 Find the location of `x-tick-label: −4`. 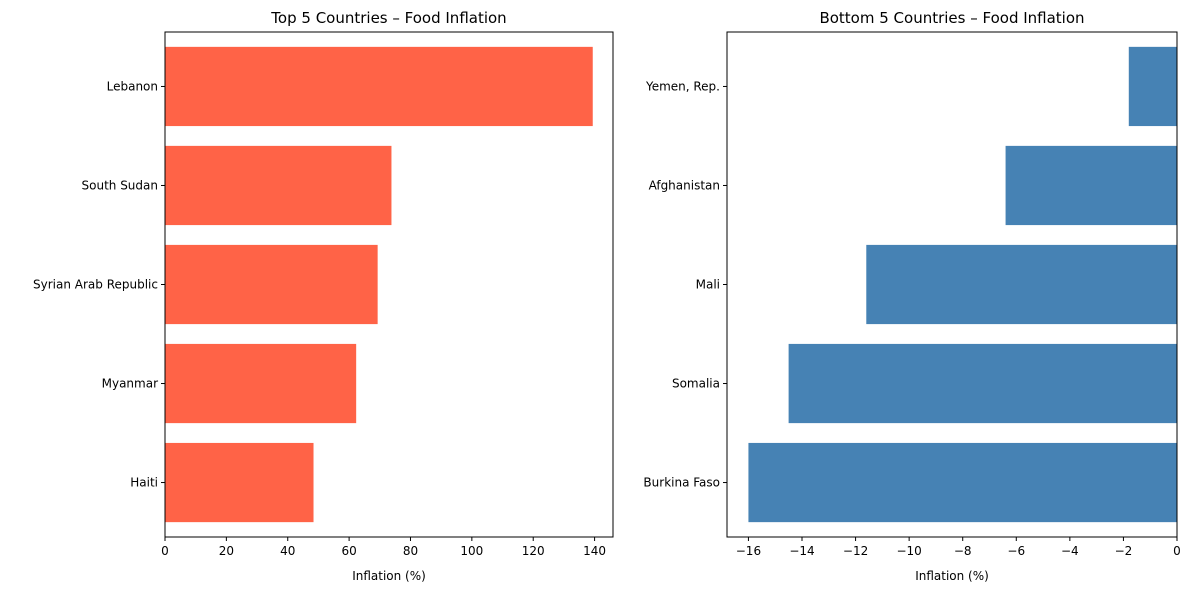

x-tick-label: −4 is located at coordinates (1070, 551).